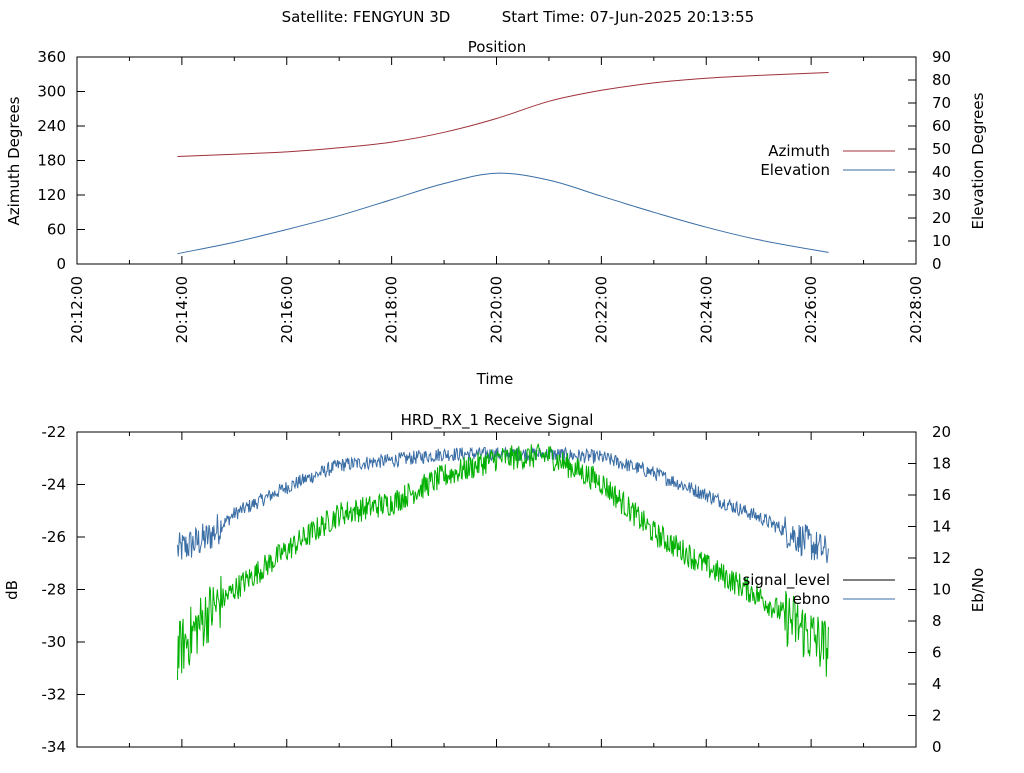 The width and height of the screenshot is (1024, 773). I want to click on azimuth-tick-label-180: 180, so click(51, 161).